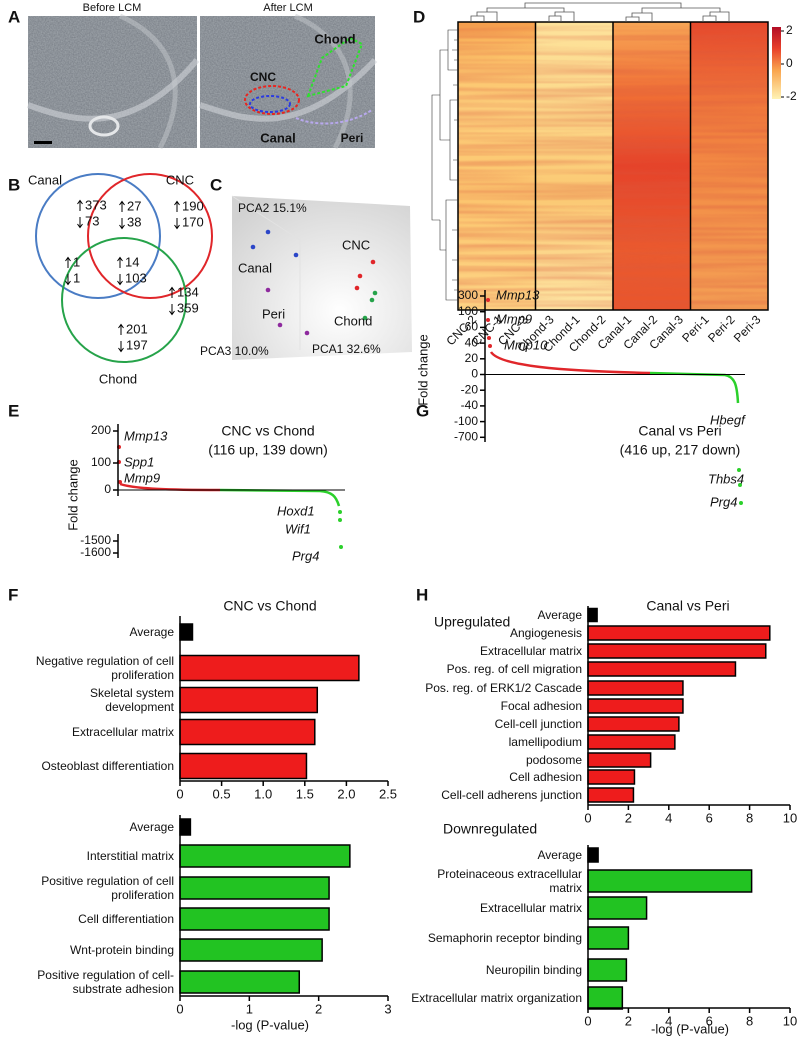 The width and height of the screenshot is (800, 1039). I want to click on panel-subtitle: (416 up, 217 down), so click(680, 450).